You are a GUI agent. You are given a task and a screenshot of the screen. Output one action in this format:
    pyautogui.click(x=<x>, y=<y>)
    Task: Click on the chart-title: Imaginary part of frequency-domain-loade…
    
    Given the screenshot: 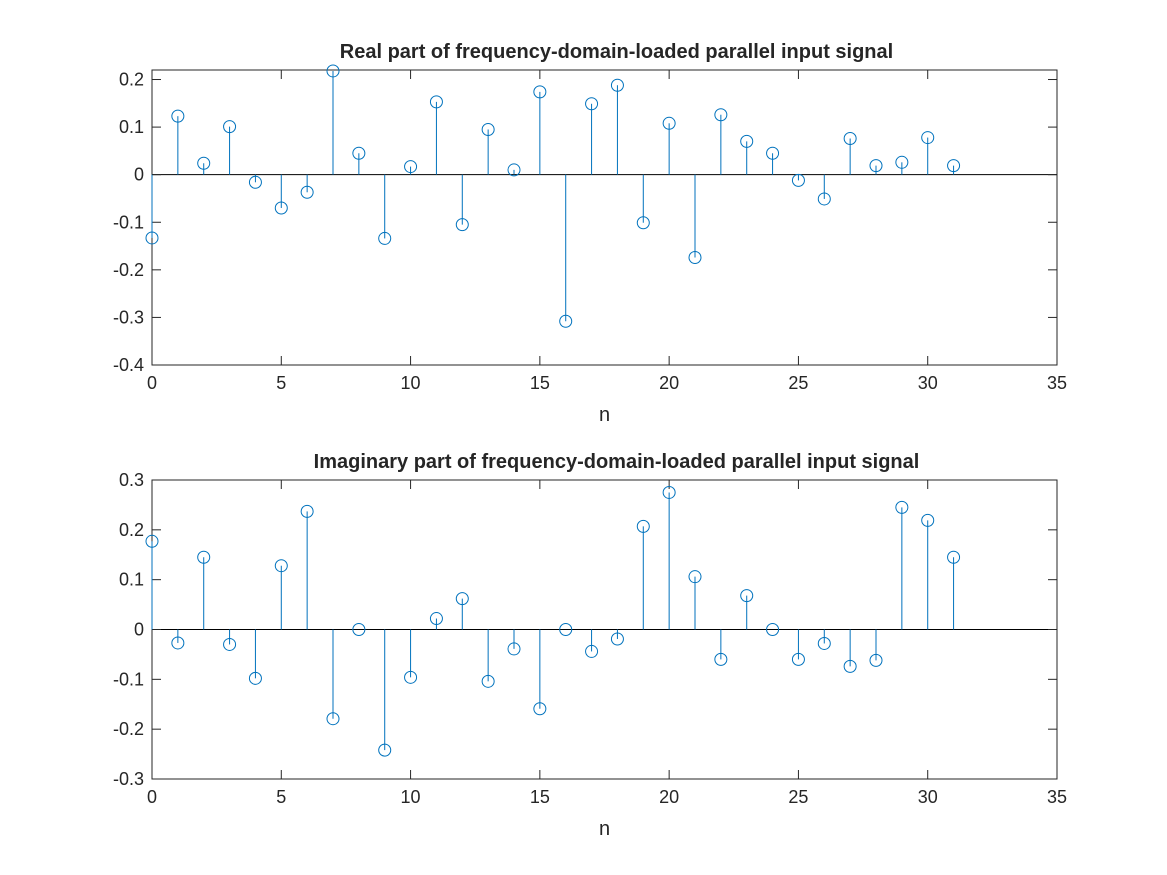 What is the action you would take?
    pyautogui.click(x=617, y=462)
    